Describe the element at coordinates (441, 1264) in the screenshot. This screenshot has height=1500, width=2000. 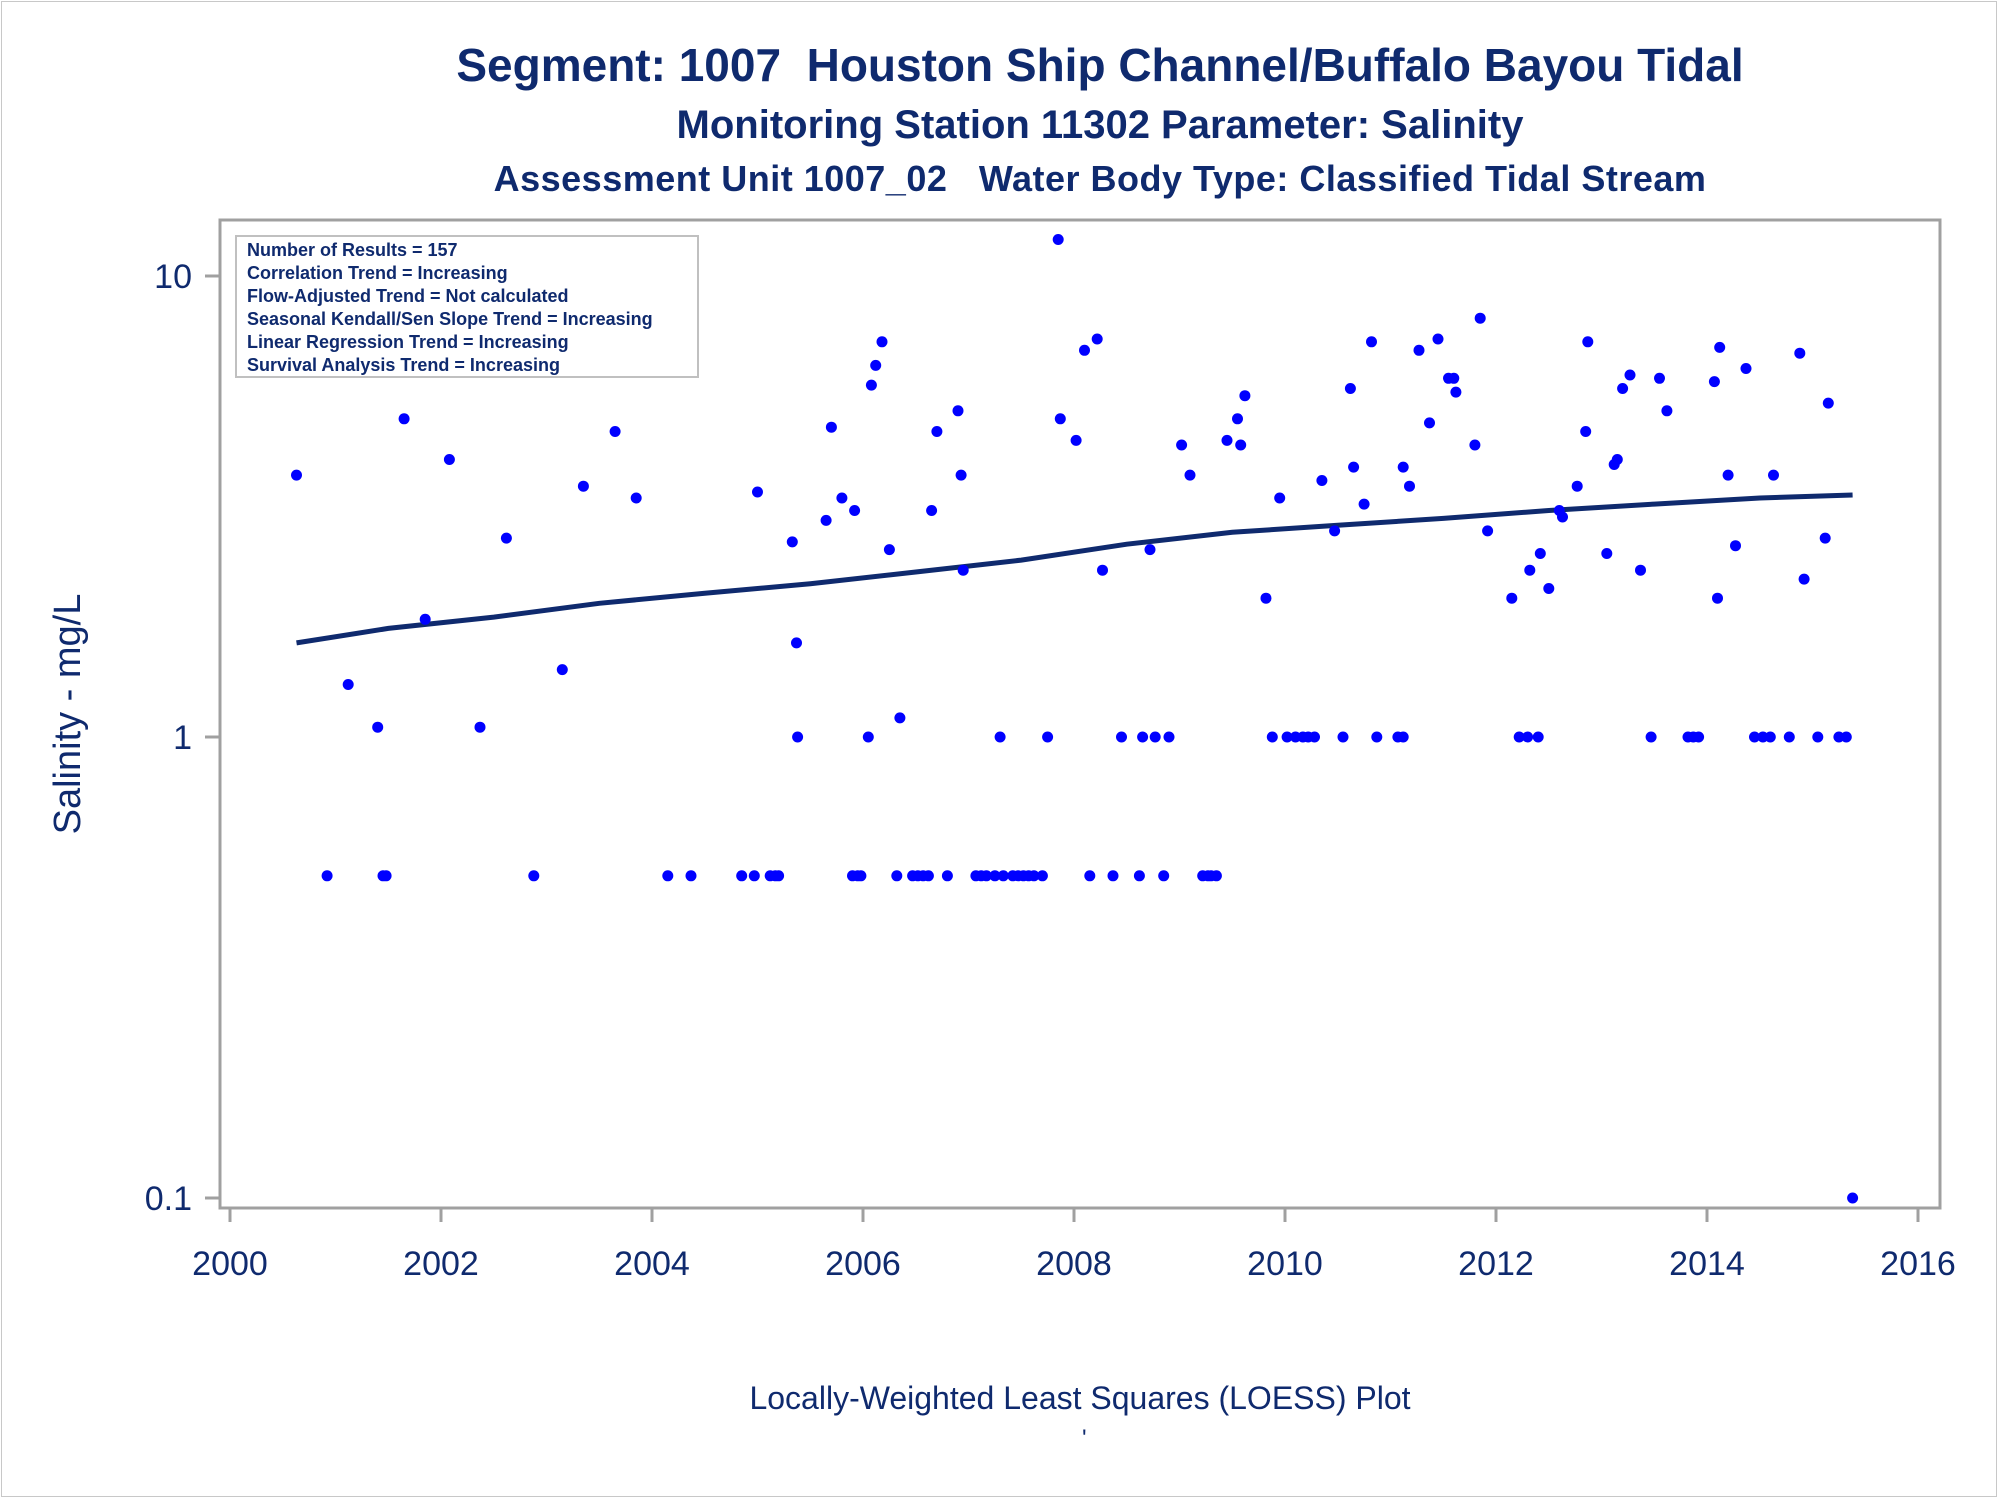
I see `x-tick-label: 2002` at that location.